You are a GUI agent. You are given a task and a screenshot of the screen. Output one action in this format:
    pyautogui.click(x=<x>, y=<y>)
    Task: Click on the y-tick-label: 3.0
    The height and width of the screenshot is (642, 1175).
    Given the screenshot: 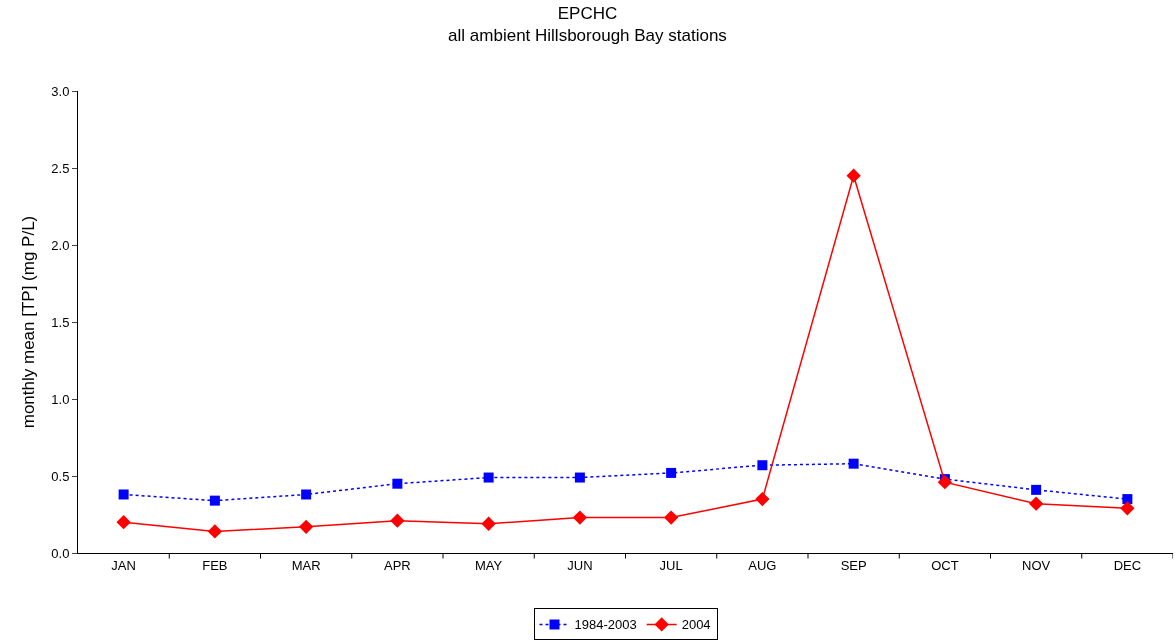 What is the action you would take?
    pyautogui.click(x=60, y=91)
    